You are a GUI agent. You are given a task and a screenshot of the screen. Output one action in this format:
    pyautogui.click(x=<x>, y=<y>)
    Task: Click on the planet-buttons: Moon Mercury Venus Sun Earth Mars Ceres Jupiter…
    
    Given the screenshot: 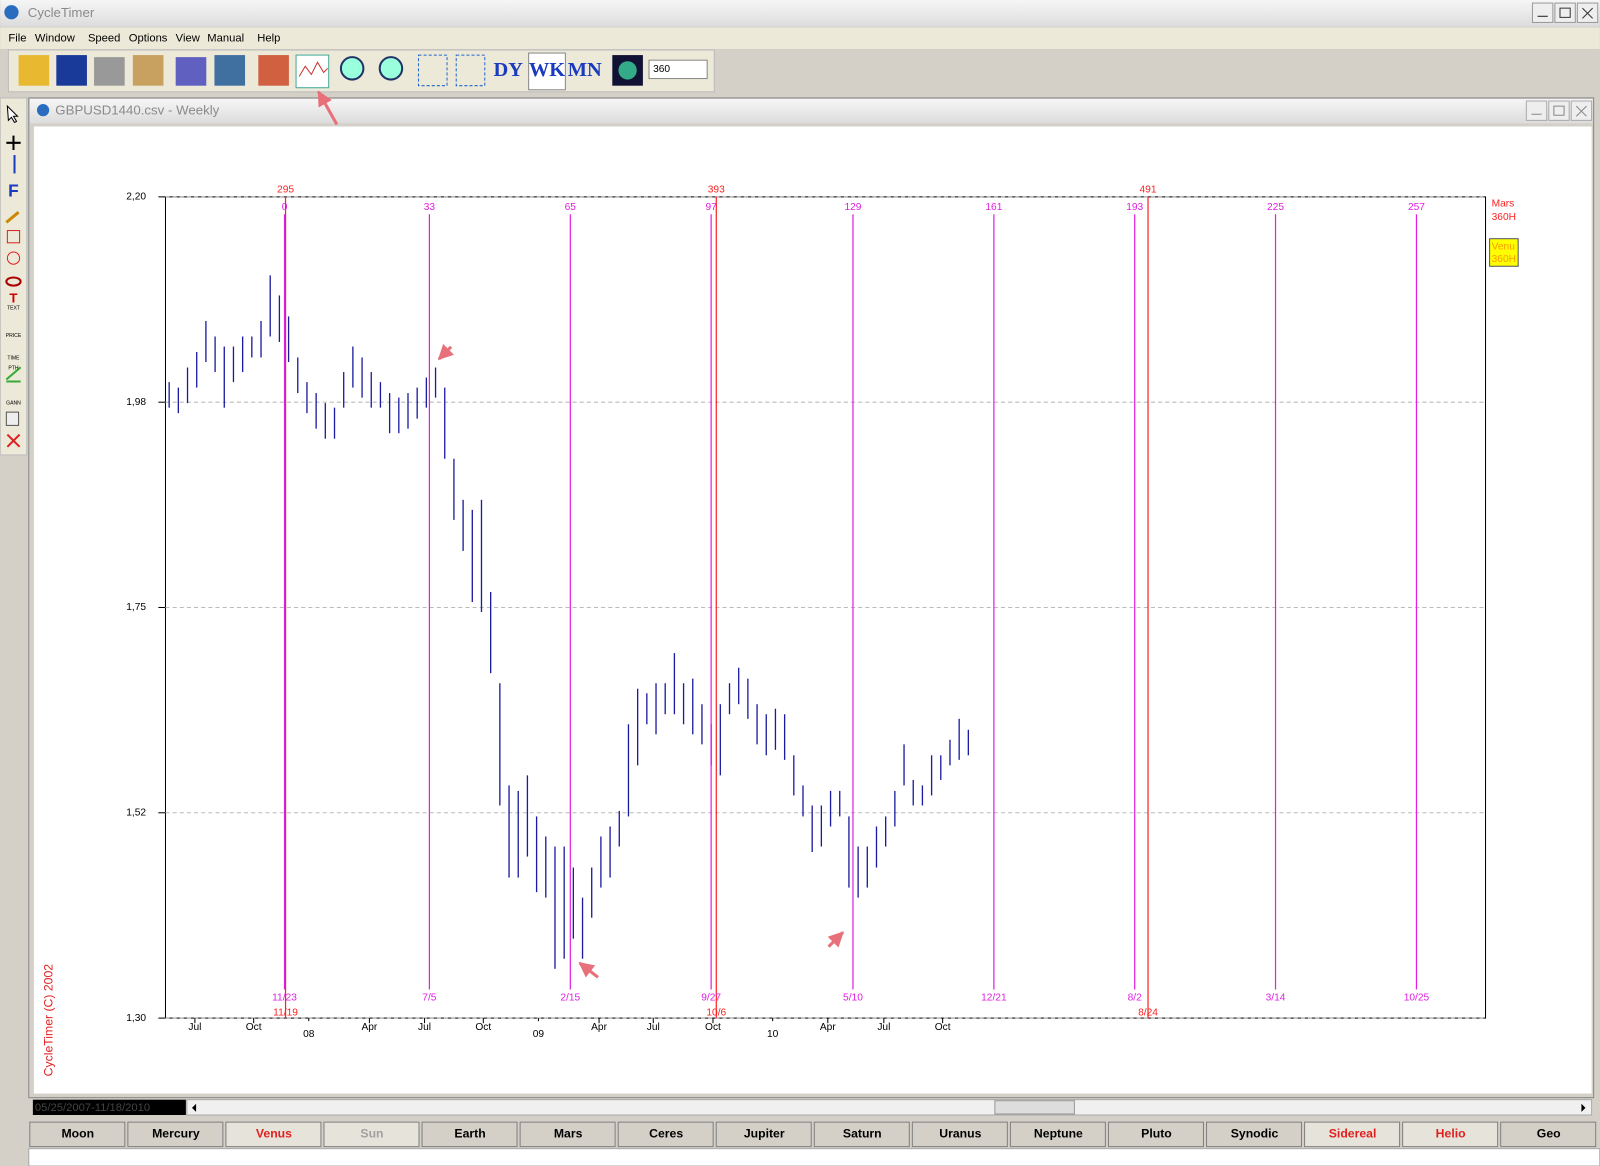 What is the action you would take?
    pyautogui.click(x=813, y=1134)
    